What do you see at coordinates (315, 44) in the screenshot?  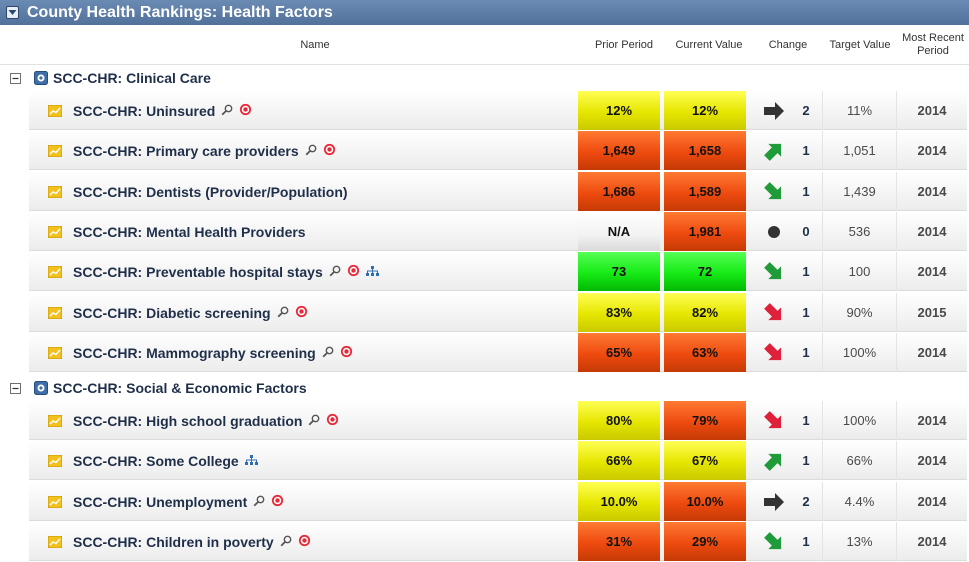 I see `column-header-name: Name` at bounding box center [315, 44].